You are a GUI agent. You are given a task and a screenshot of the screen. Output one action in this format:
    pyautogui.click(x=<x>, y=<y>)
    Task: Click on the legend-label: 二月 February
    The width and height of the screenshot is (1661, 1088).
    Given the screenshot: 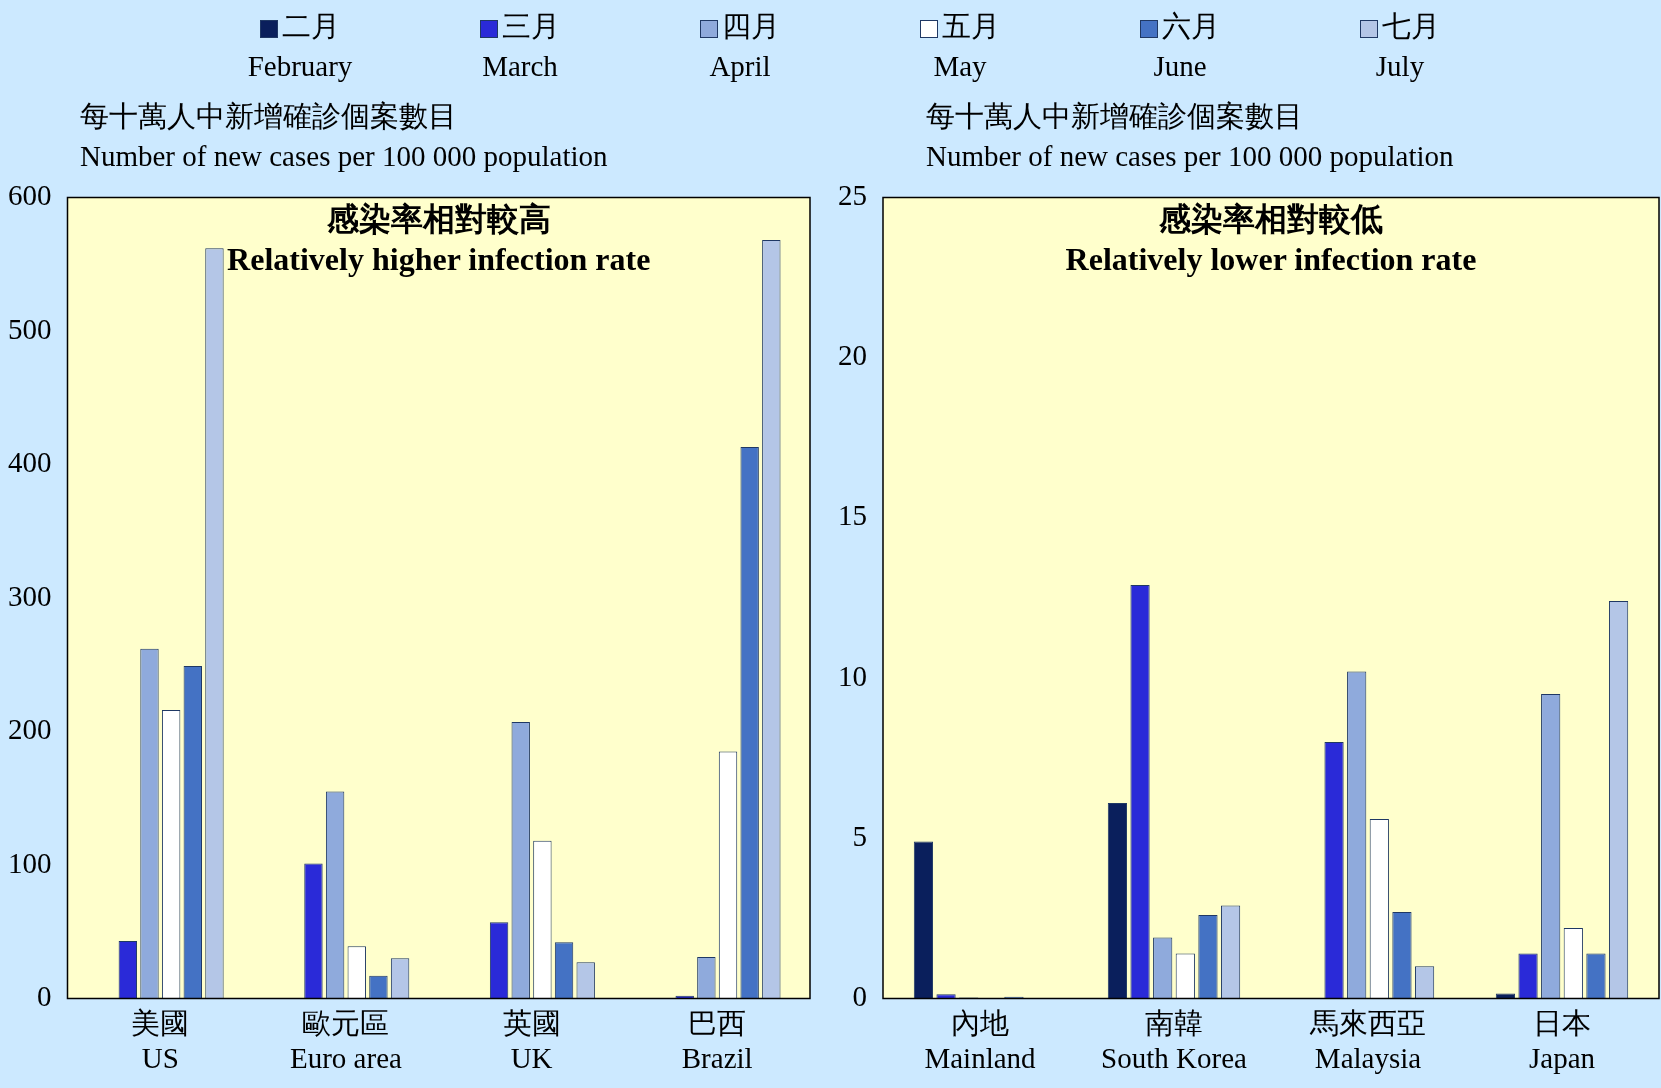 What is the action you would take?
    pyautogui.click(x=300, y=46)
    